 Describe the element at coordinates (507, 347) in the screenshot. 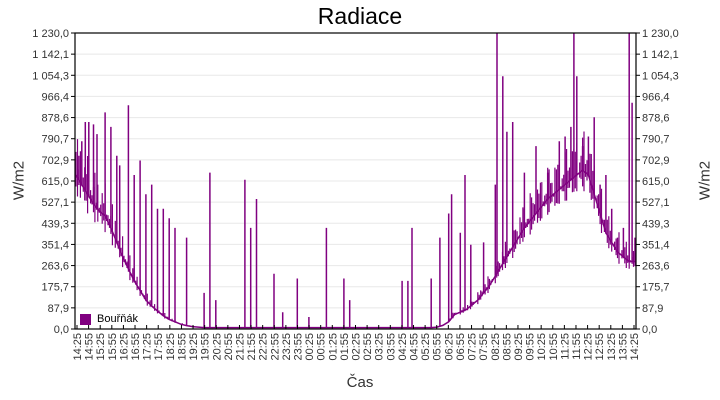

I see `x-tick-label: 08:55` at that location.